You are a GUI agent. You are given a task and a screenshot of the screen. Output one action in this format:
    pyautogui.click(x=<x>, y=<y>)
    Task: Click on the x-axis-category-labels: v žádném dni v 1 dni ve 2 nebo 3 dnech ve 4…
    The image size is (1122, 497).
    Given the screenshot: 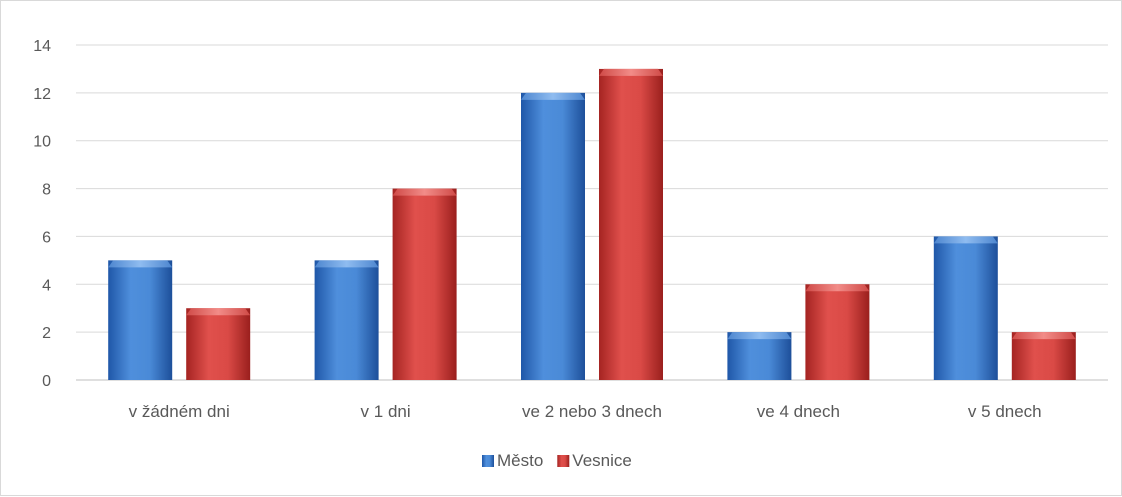 What is the action you would take?
    pyautogui.click(x=585, y=411)
    